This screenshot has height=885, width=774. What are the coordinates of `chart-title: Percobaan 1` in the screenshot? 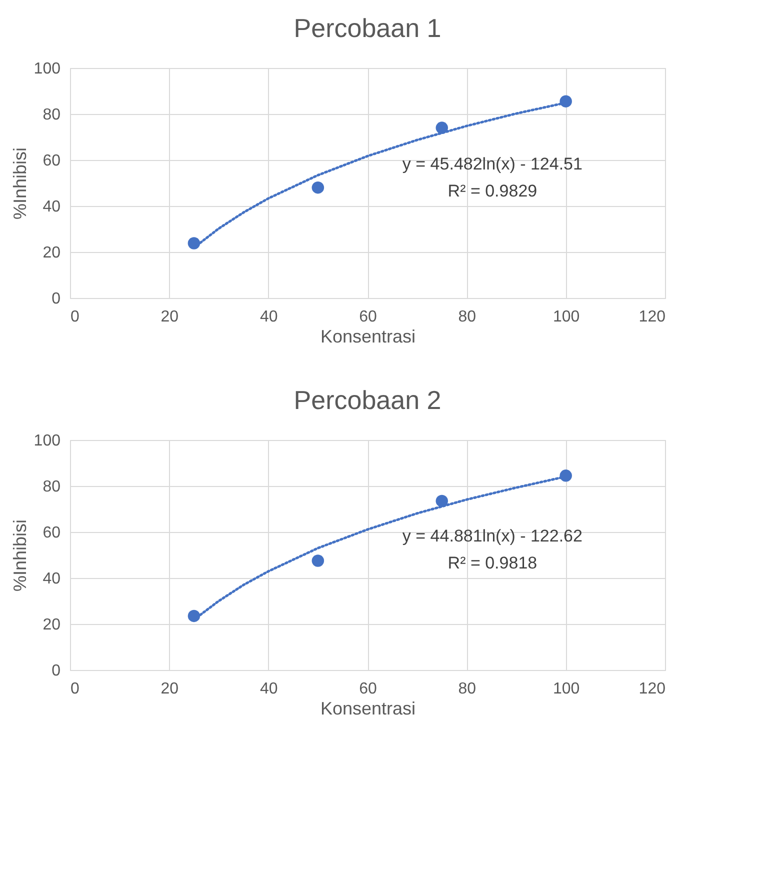 It's located at (368, 28).